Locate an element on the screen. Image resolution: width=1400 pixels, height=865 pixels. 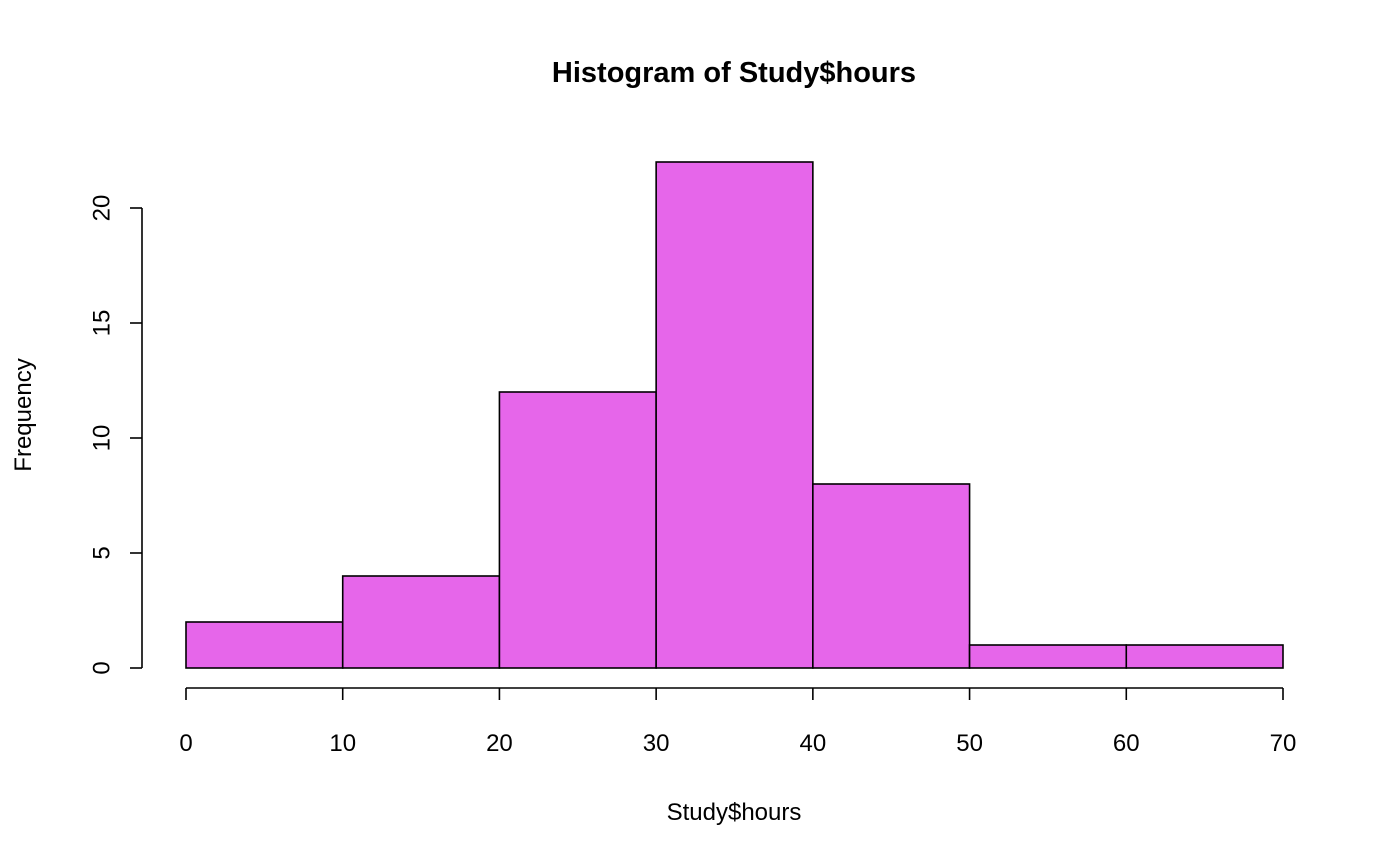
x-axis-label: Study$hours is located at coordinates (734, 812).